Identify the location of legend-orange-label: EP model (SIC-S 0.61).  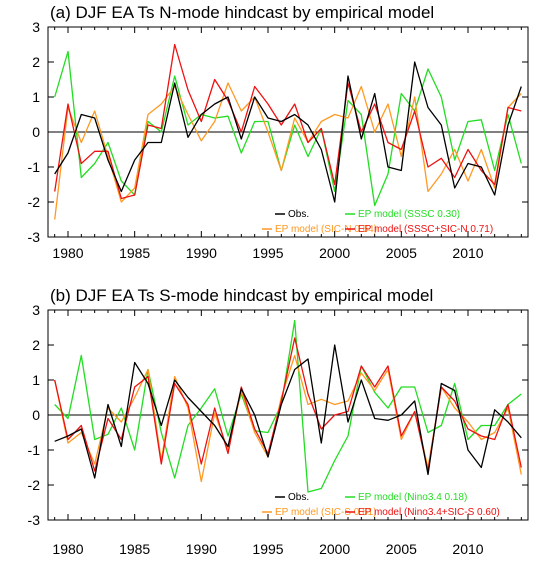
(326, 512).